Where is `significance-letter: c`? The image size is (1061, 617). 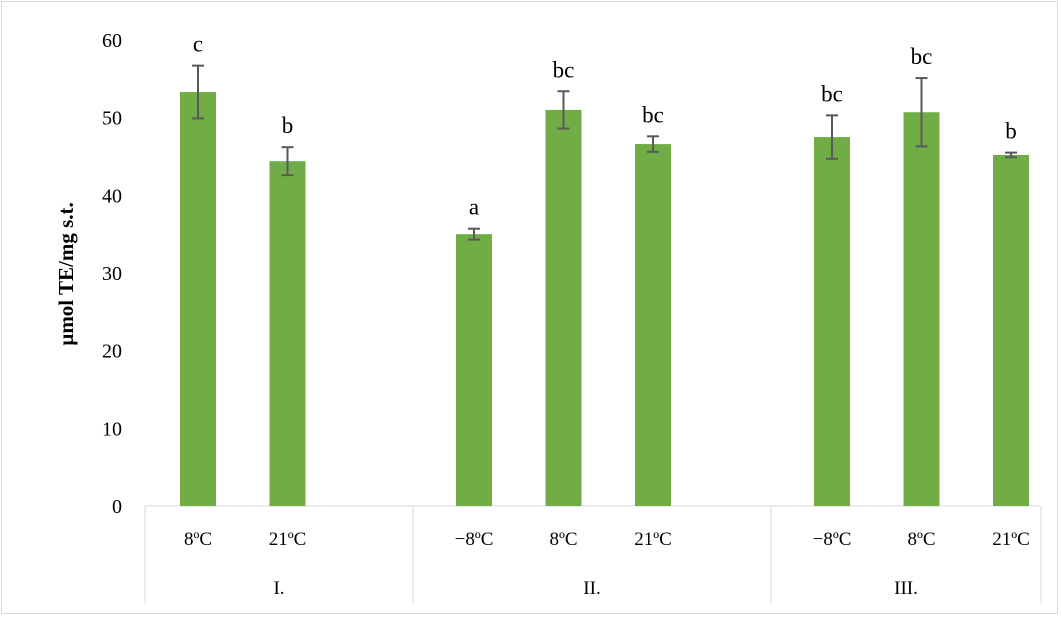
significance-letter: c is located at coordinates (198, 44).